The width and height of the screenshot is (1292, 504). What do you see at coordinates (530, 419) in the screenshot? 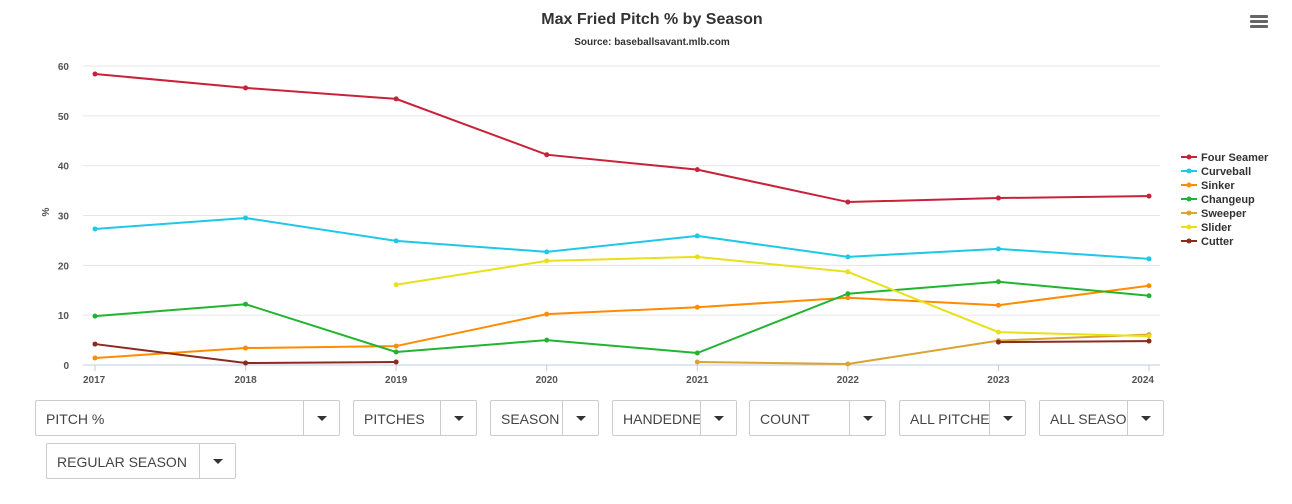
I see `dropdown-label: SEASON` at bounding box center [530, 419].